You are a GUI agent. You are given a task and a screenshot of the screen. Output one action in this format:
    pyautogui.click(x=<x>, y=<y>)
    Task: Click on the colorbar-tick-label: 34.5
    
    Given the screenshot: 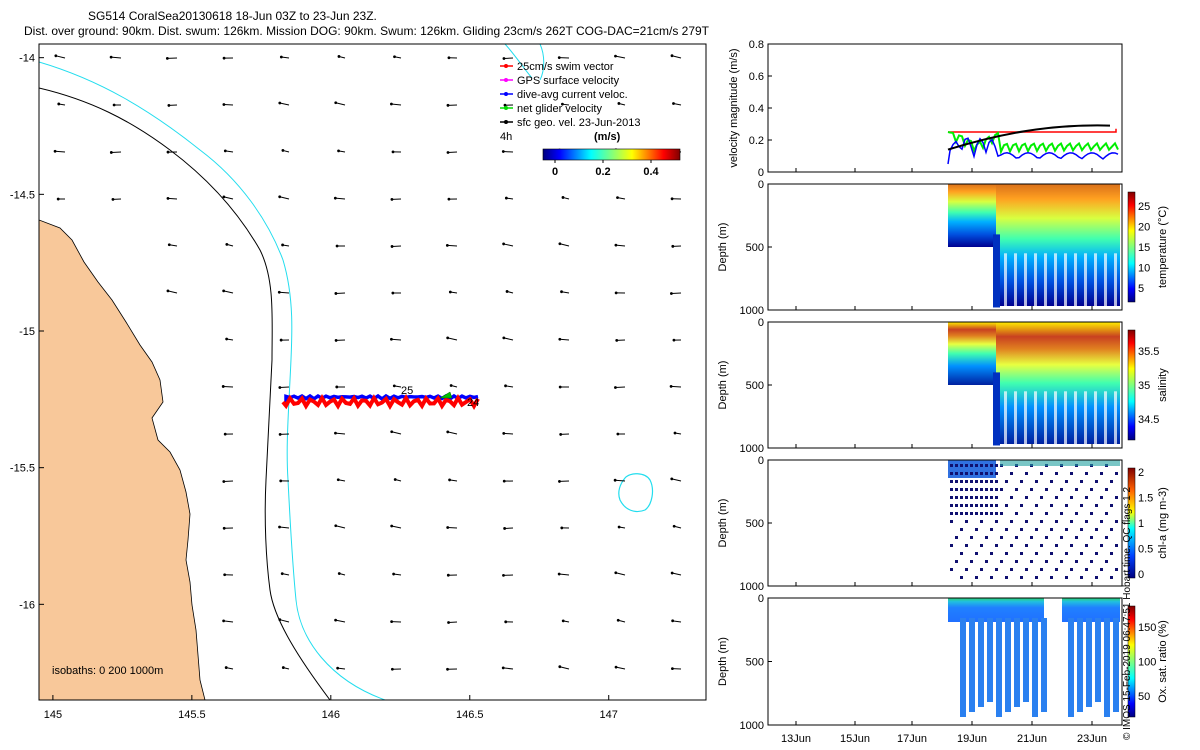 What is the action you would take?
    pyautogui.click(x=1148, y=420)
    